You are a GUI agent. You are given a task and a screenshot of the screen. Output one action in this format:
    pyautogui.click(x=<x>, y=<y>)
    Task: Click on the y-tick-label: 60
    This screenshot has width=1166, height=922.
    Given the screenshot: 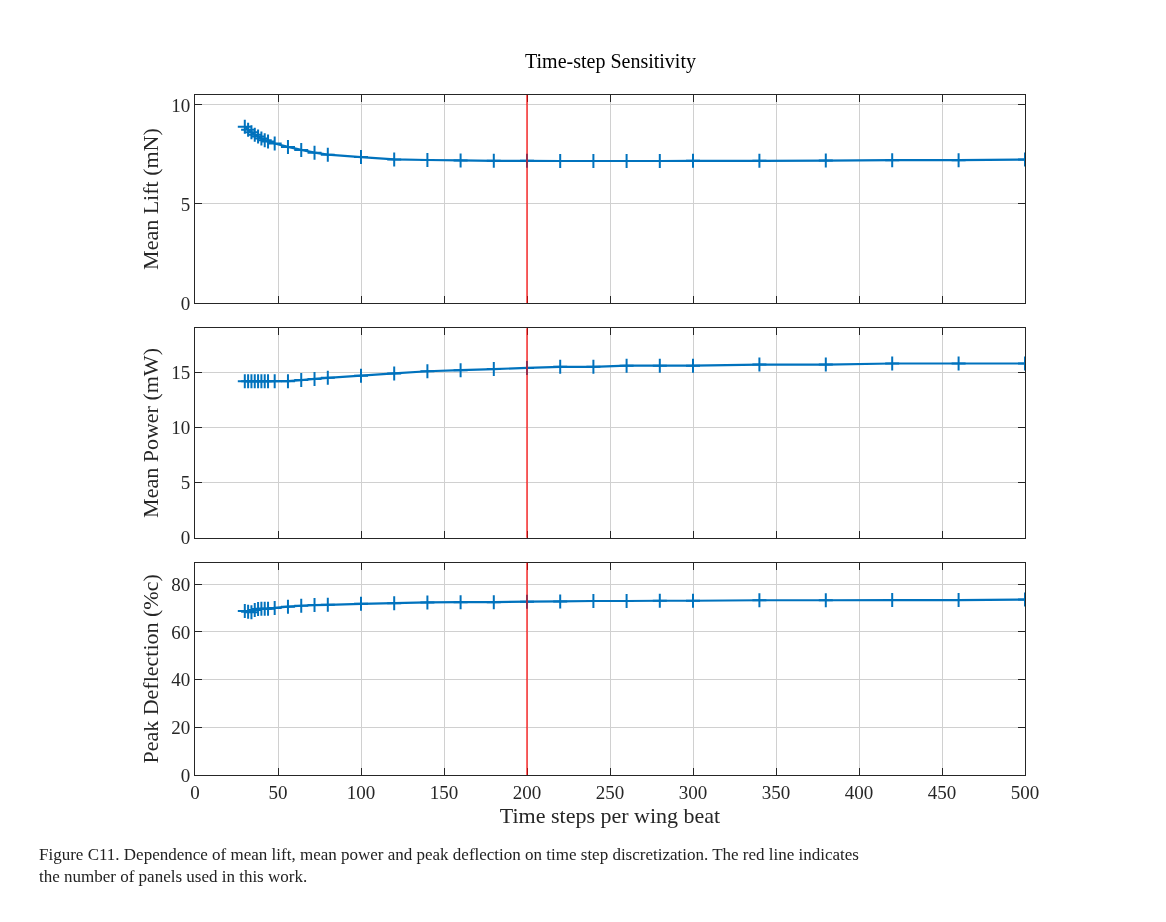 What is the action you would take?
    pyautogui.click(x=181, y=632)
    